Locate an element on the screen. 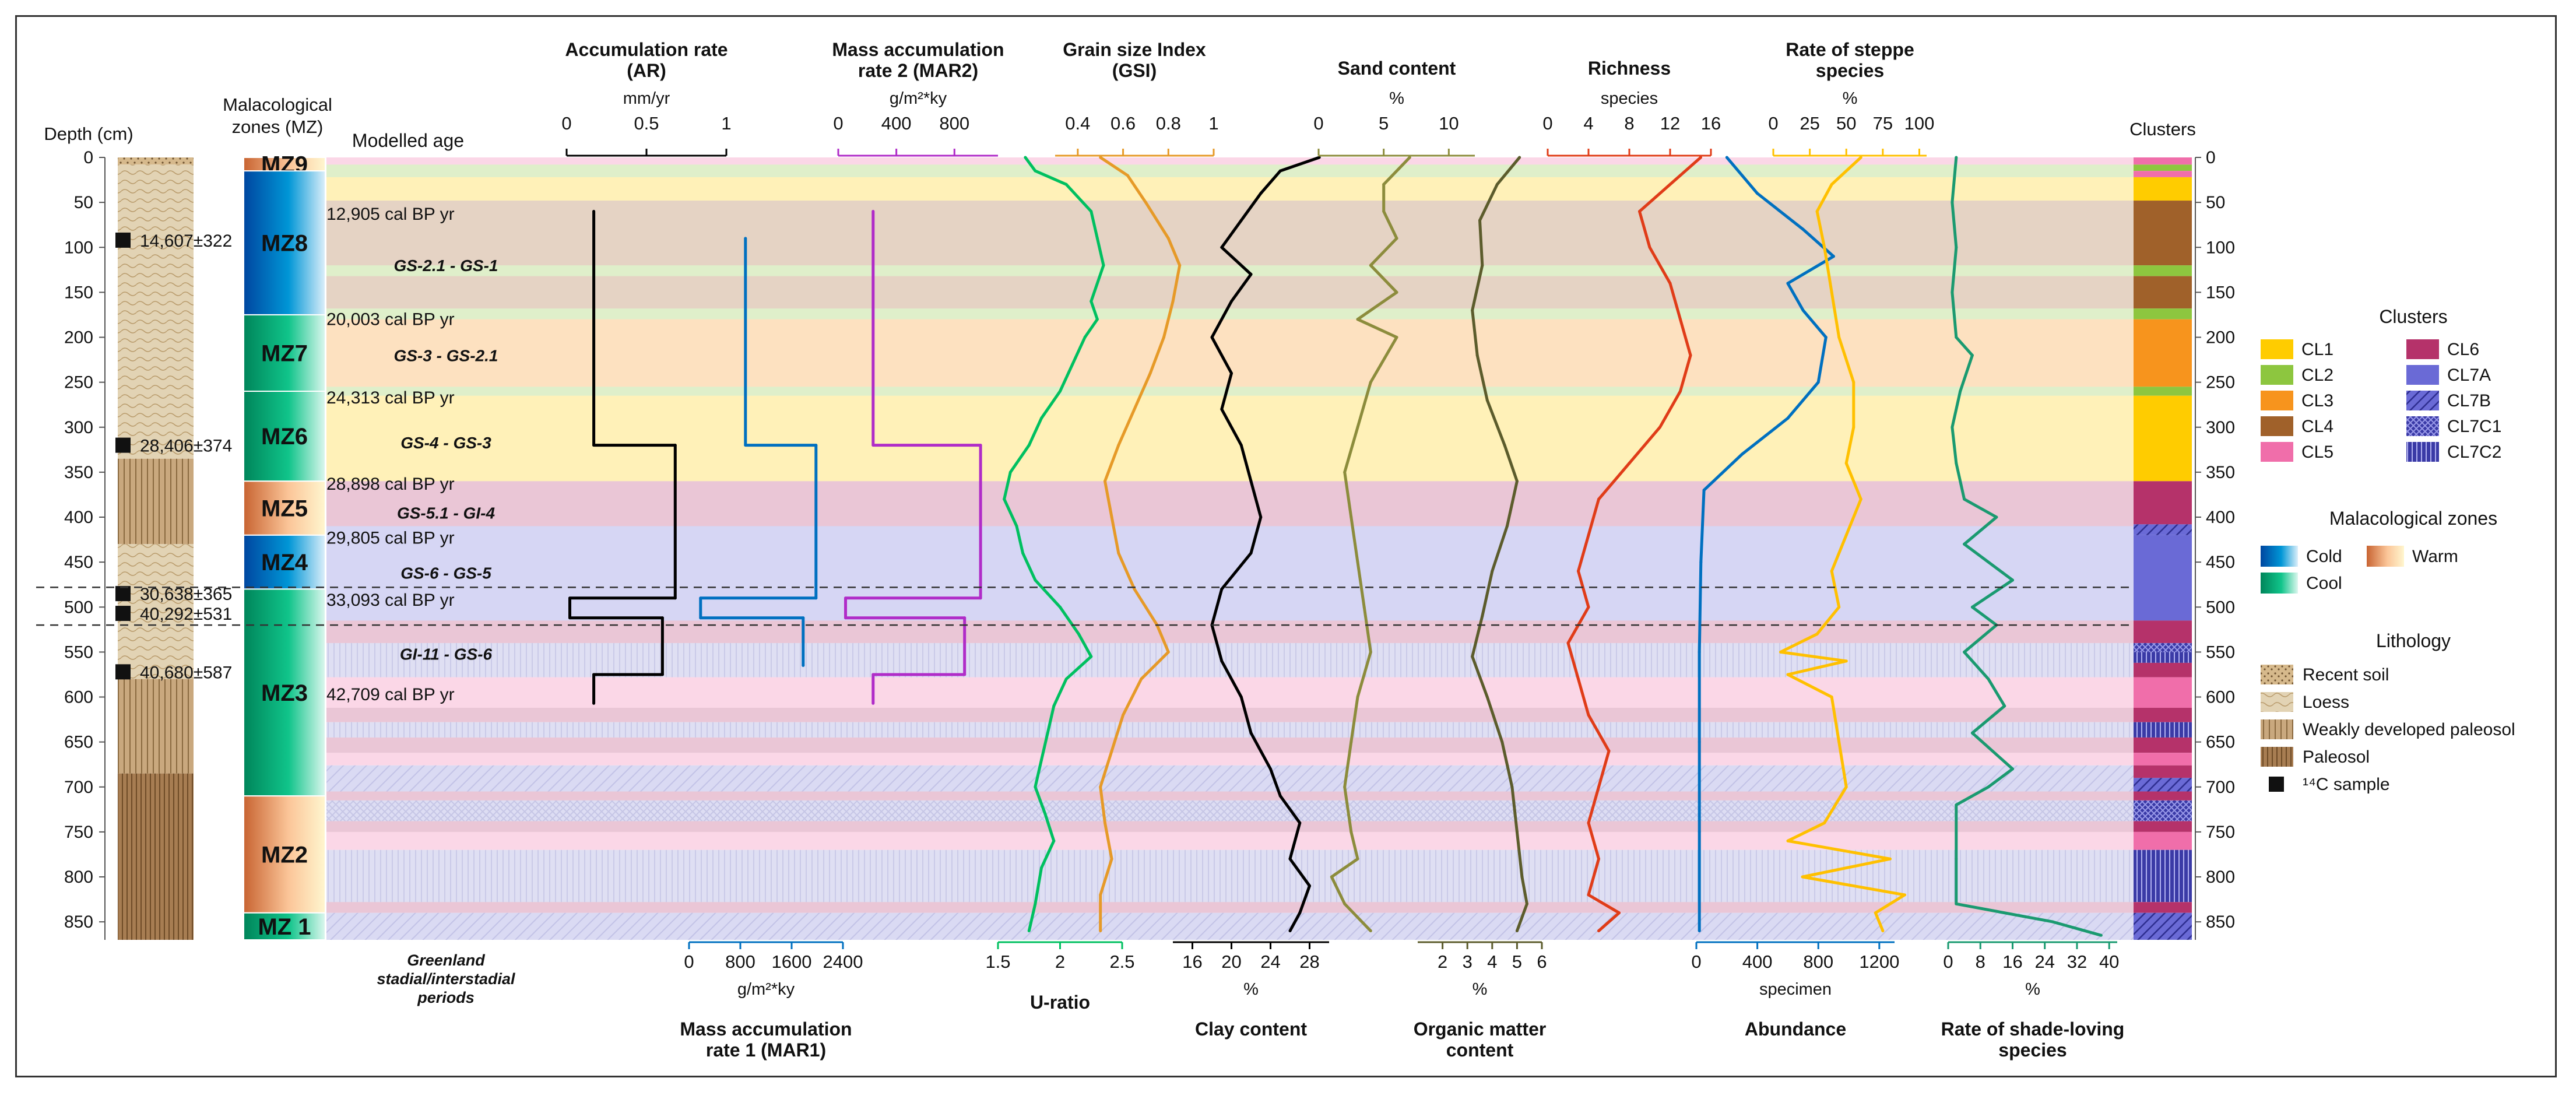 The image size is (2576, 1106). lithology-legend-label: Weakly developed paleosol is located at coordinates (2409, 729).